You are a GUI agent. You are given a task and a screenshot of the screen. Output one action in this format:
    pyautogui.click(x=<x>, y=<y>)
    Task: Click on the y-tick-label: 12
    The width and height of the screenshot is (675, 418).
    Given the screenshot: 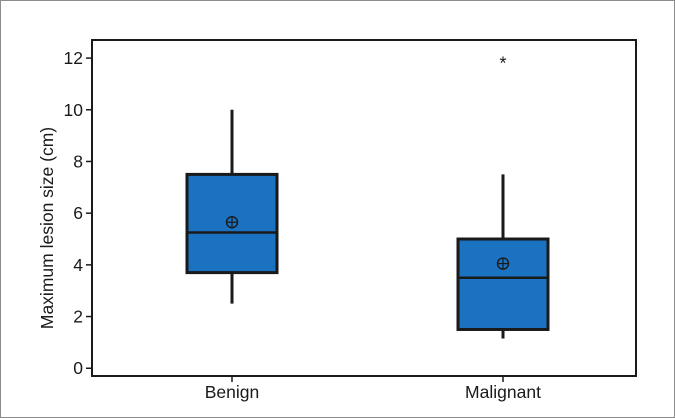 What is the action you would take?
    pyautogui.click(x=73, y=58)
    